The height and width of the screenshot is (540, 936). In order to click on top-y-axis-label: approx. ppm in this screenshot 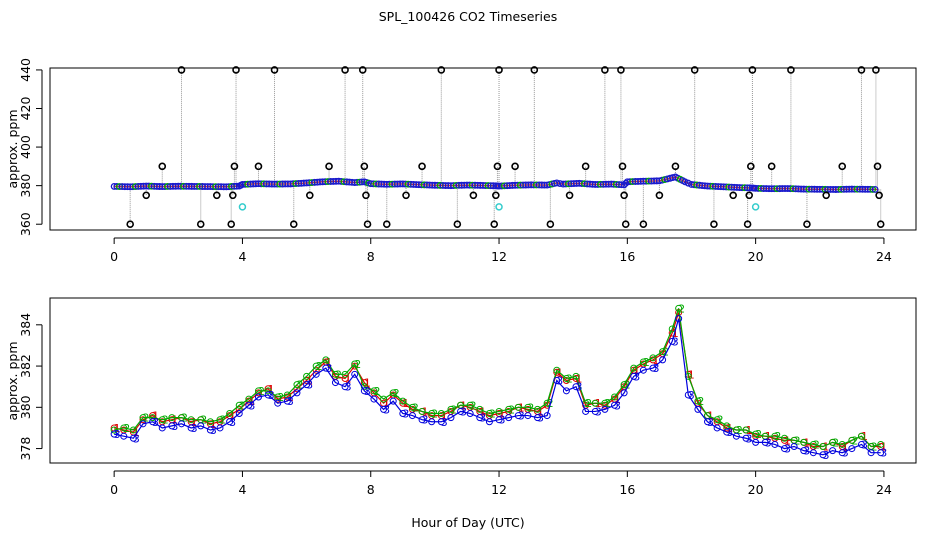, I will do `click(12, 148)`.